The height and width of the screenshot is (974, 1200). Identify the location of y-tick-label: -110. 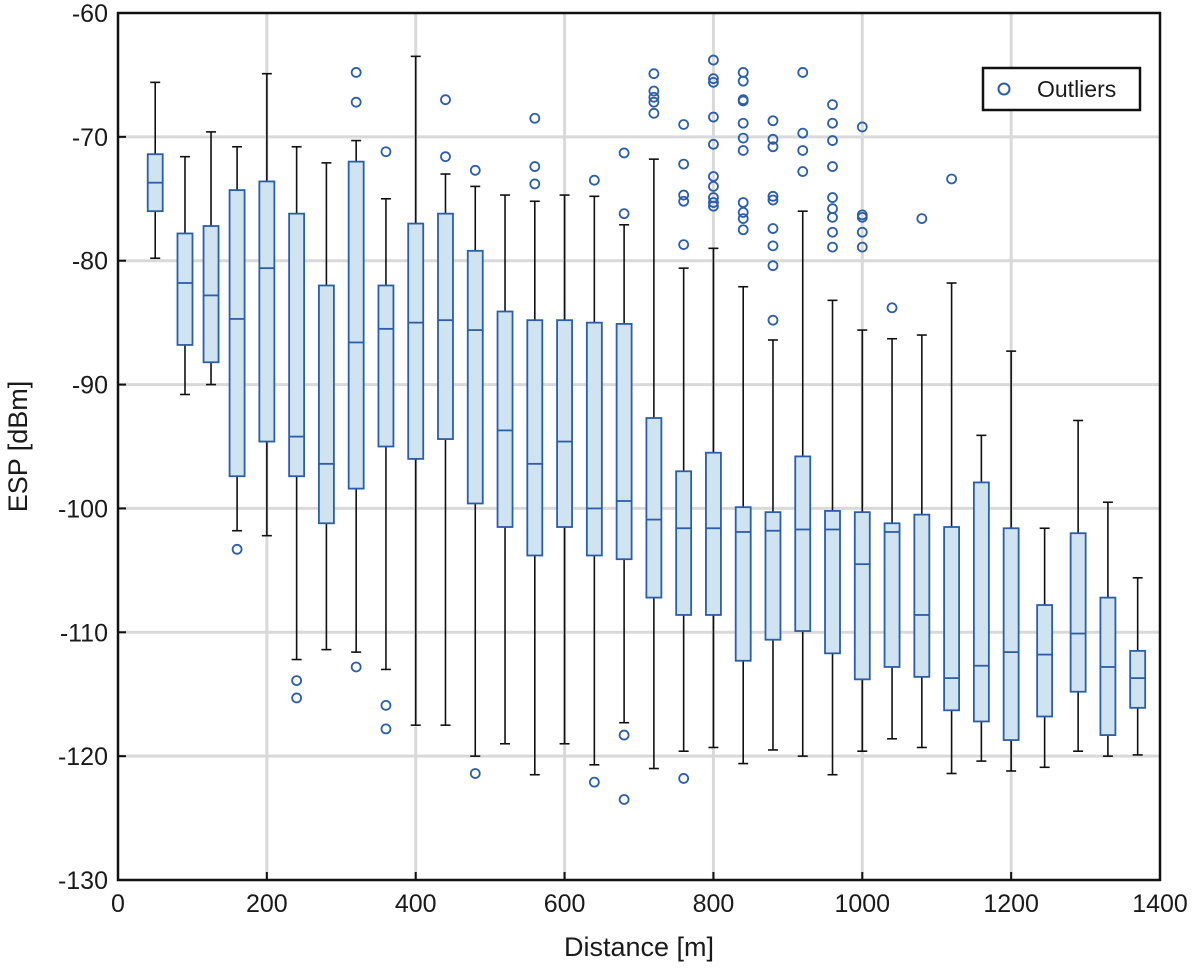
(84, 633).